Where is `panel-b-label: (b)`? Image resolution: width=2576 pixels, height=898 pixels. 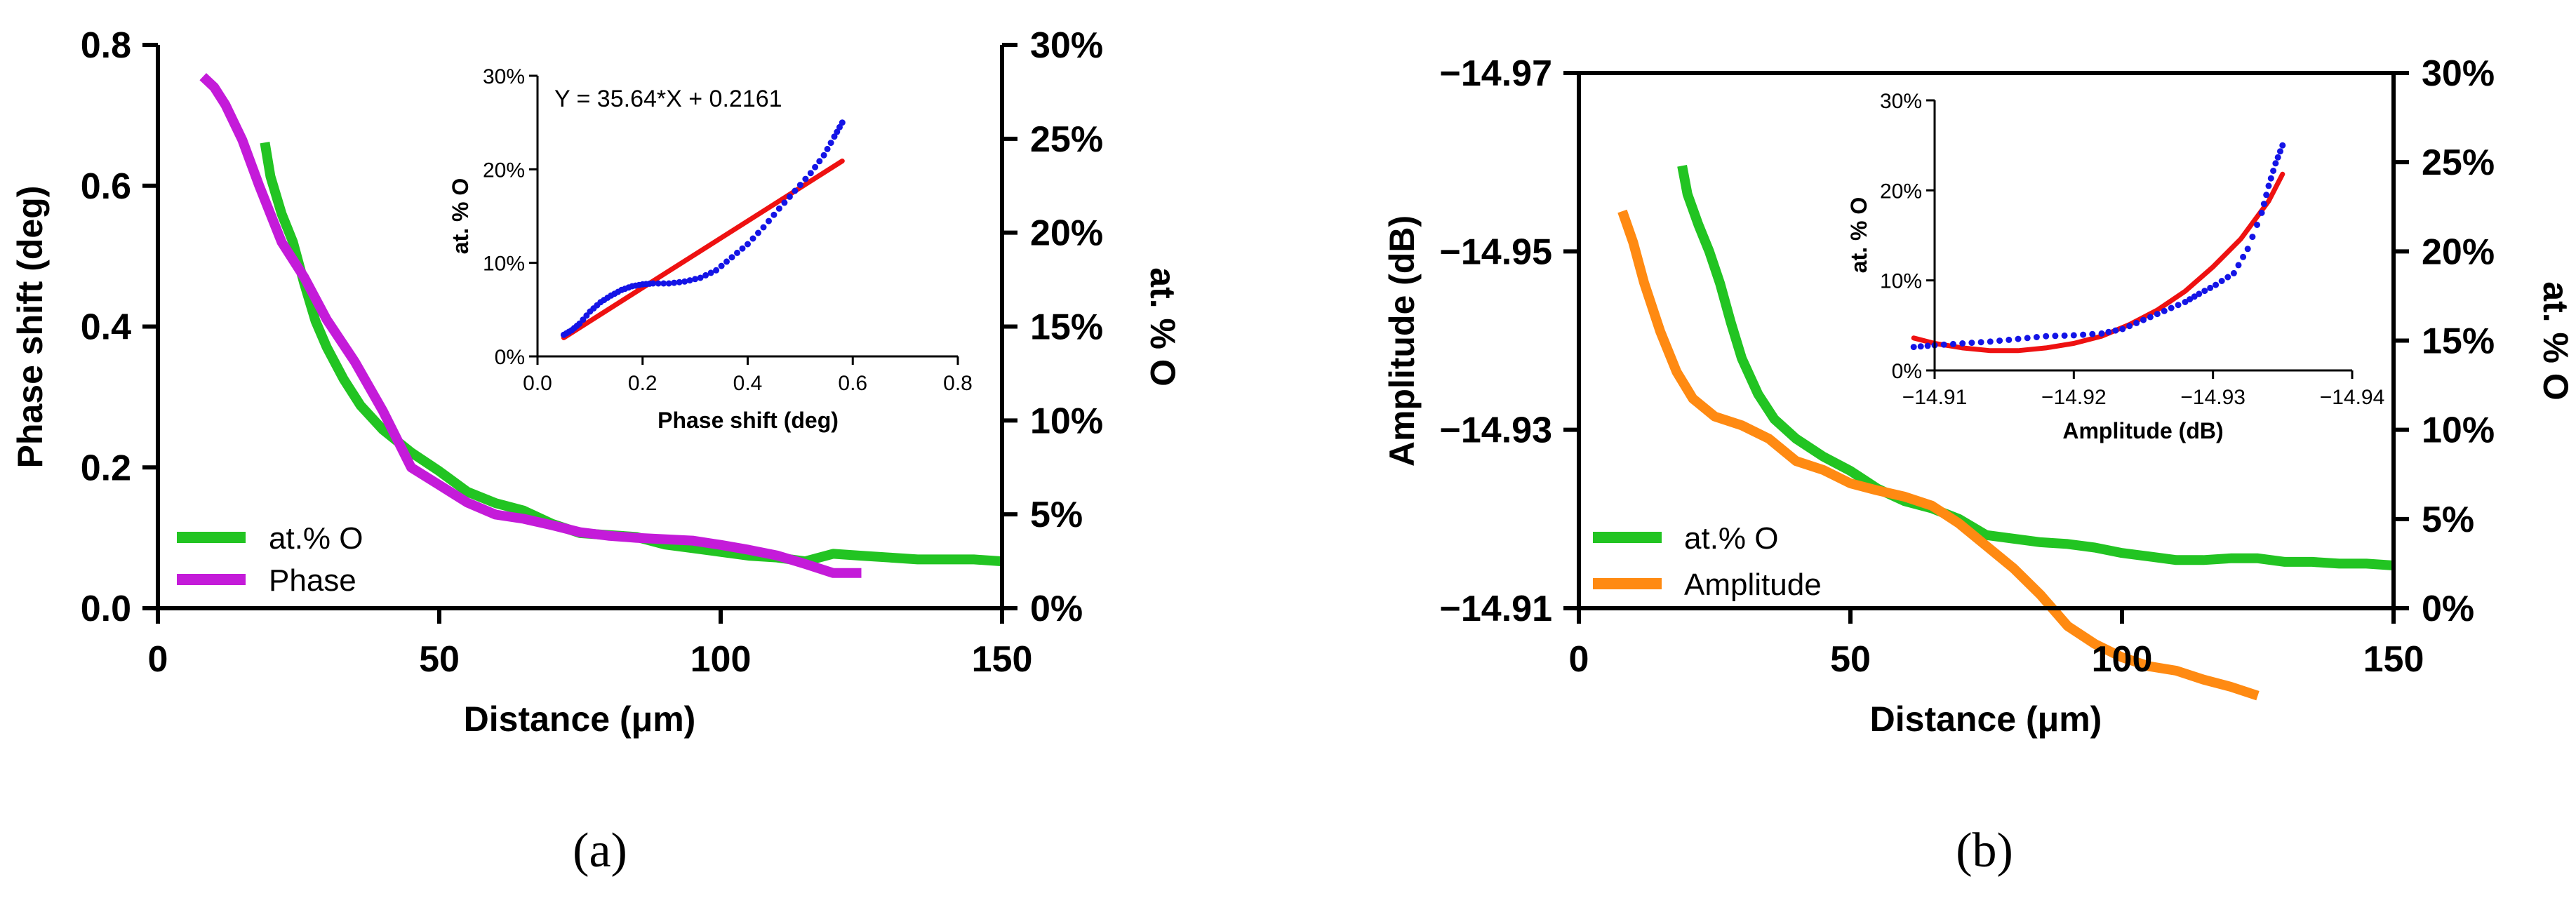
panel-b-label: (b) is located at coordinates (1985, 851).